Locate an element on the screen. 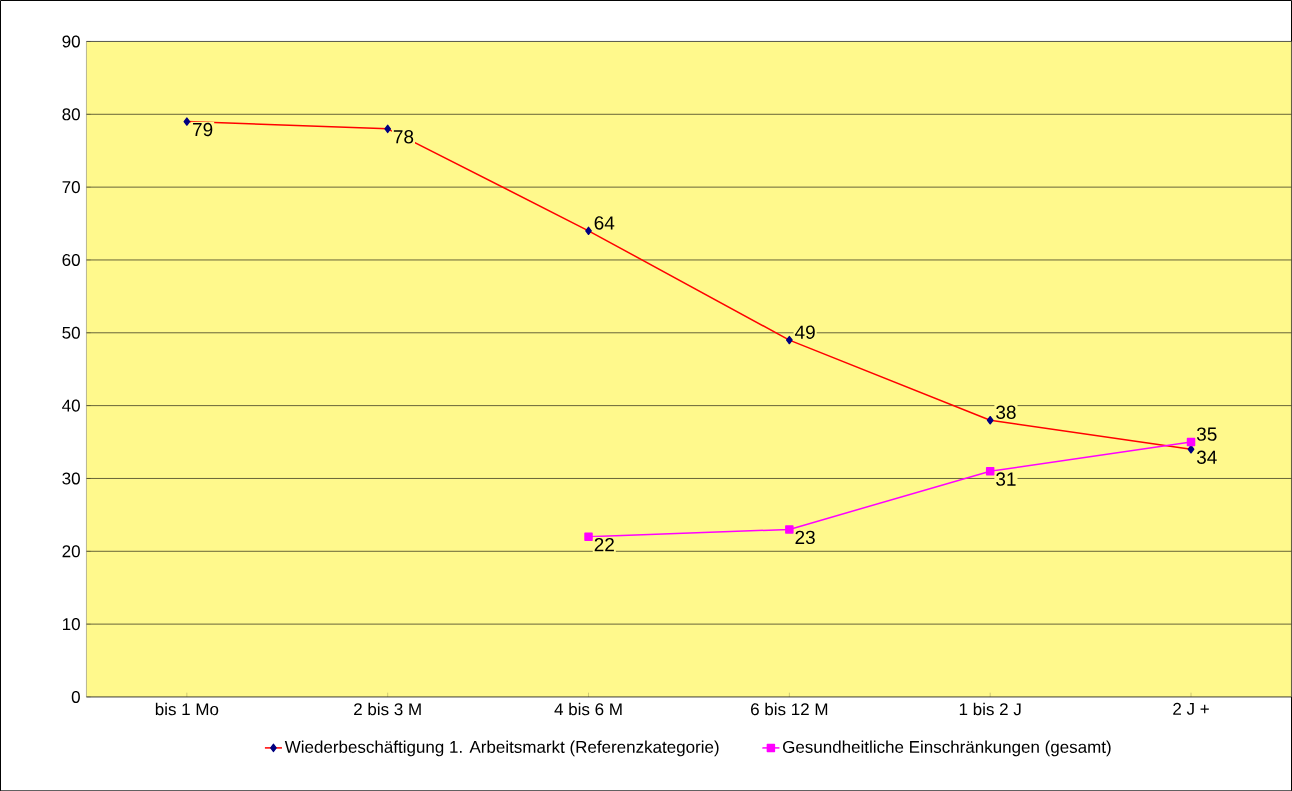 Image resolution: width=1292 pixels, height=791 pixels. legend-label: Wiederbeschäftigung 1. Arbeitsmarkt (Referenzkategorie) is located at coordinates (501, 748).